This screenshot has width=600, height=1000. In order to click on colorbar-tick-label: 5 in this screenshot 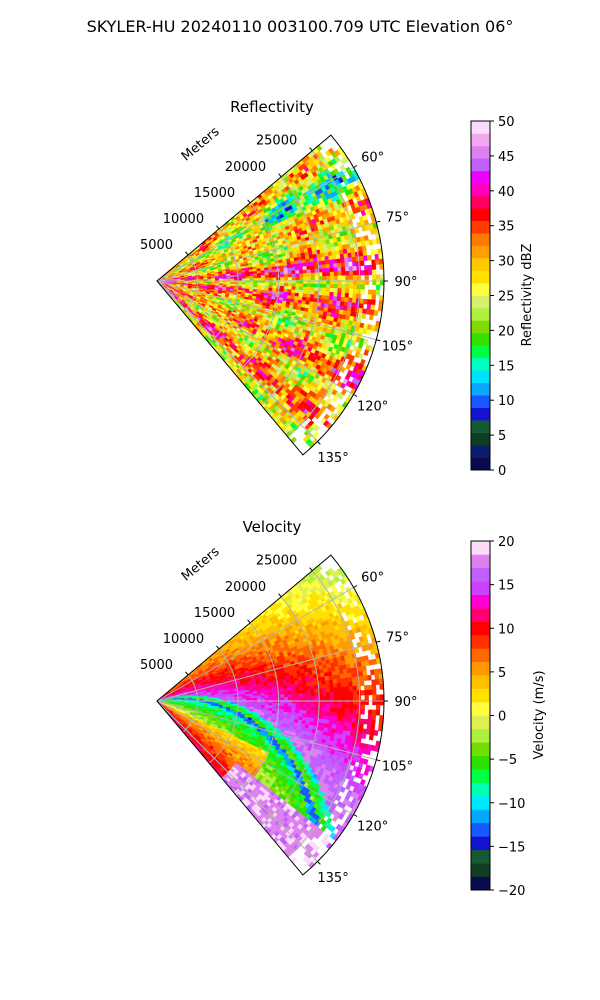, I will do `click(502, 436)`.